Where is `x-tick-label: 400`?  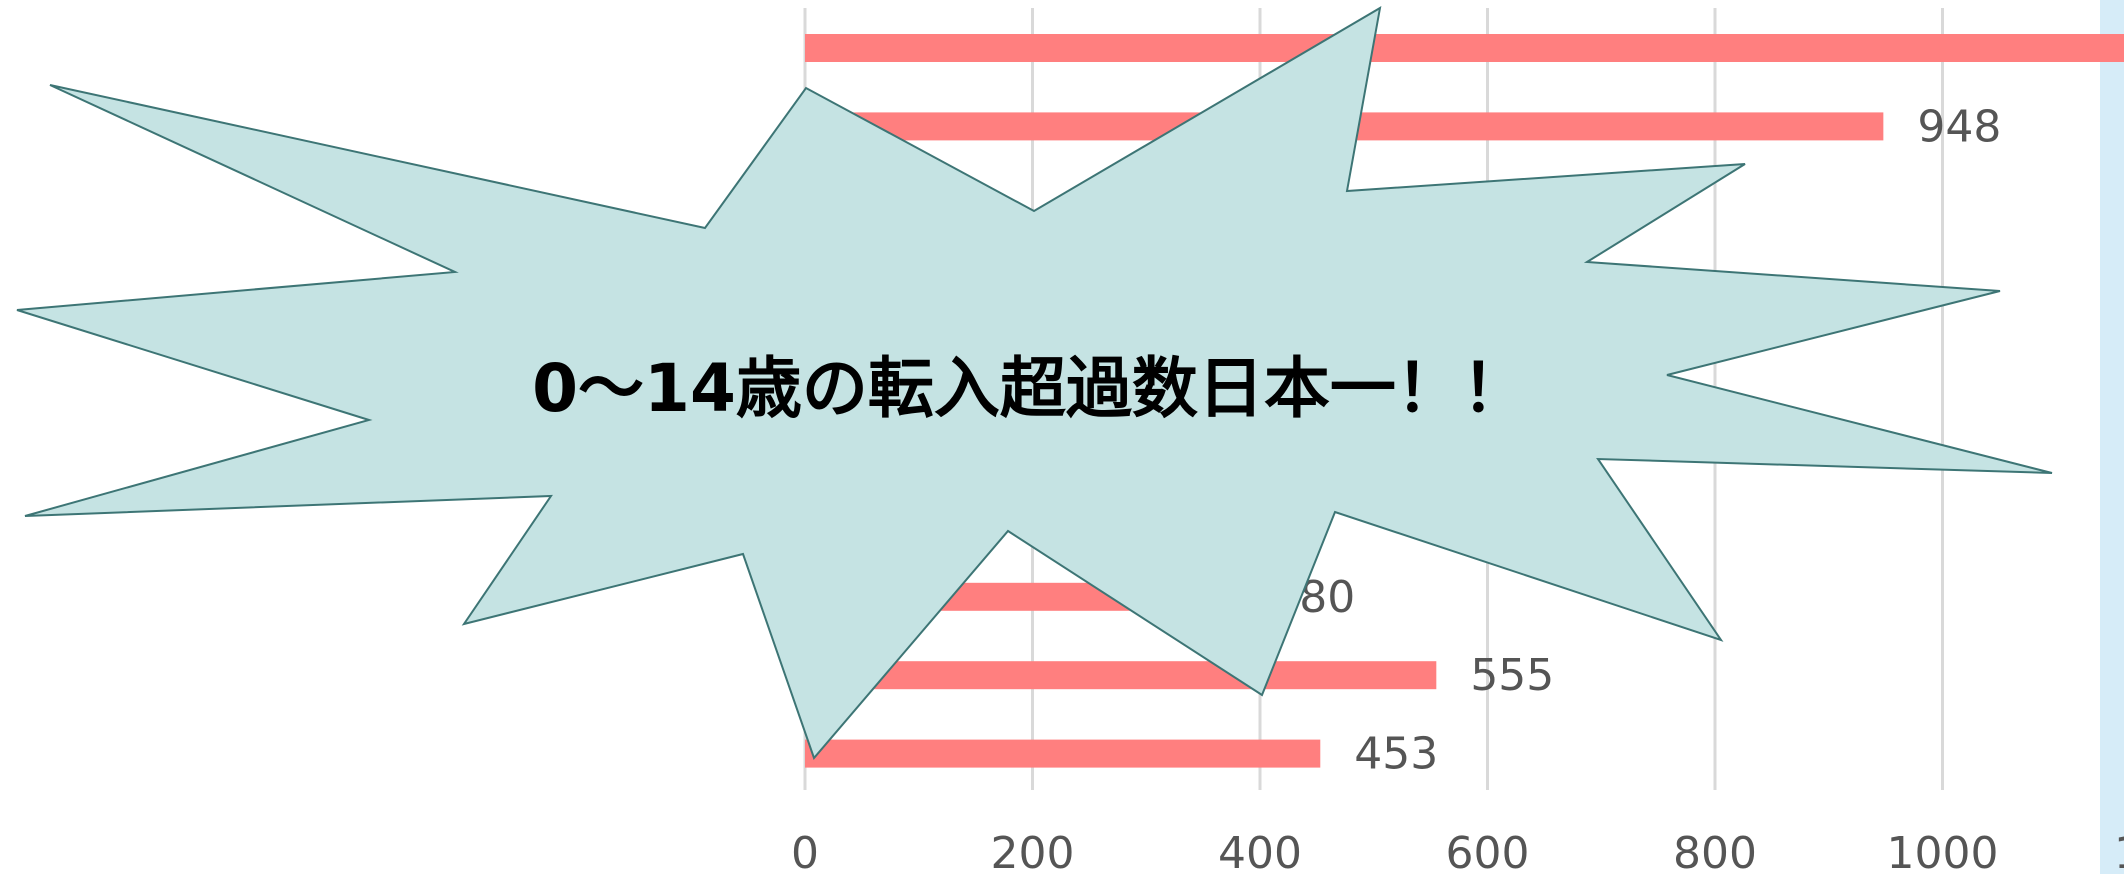
x-tick-label: 400 is located at coordinates (1260, 851).